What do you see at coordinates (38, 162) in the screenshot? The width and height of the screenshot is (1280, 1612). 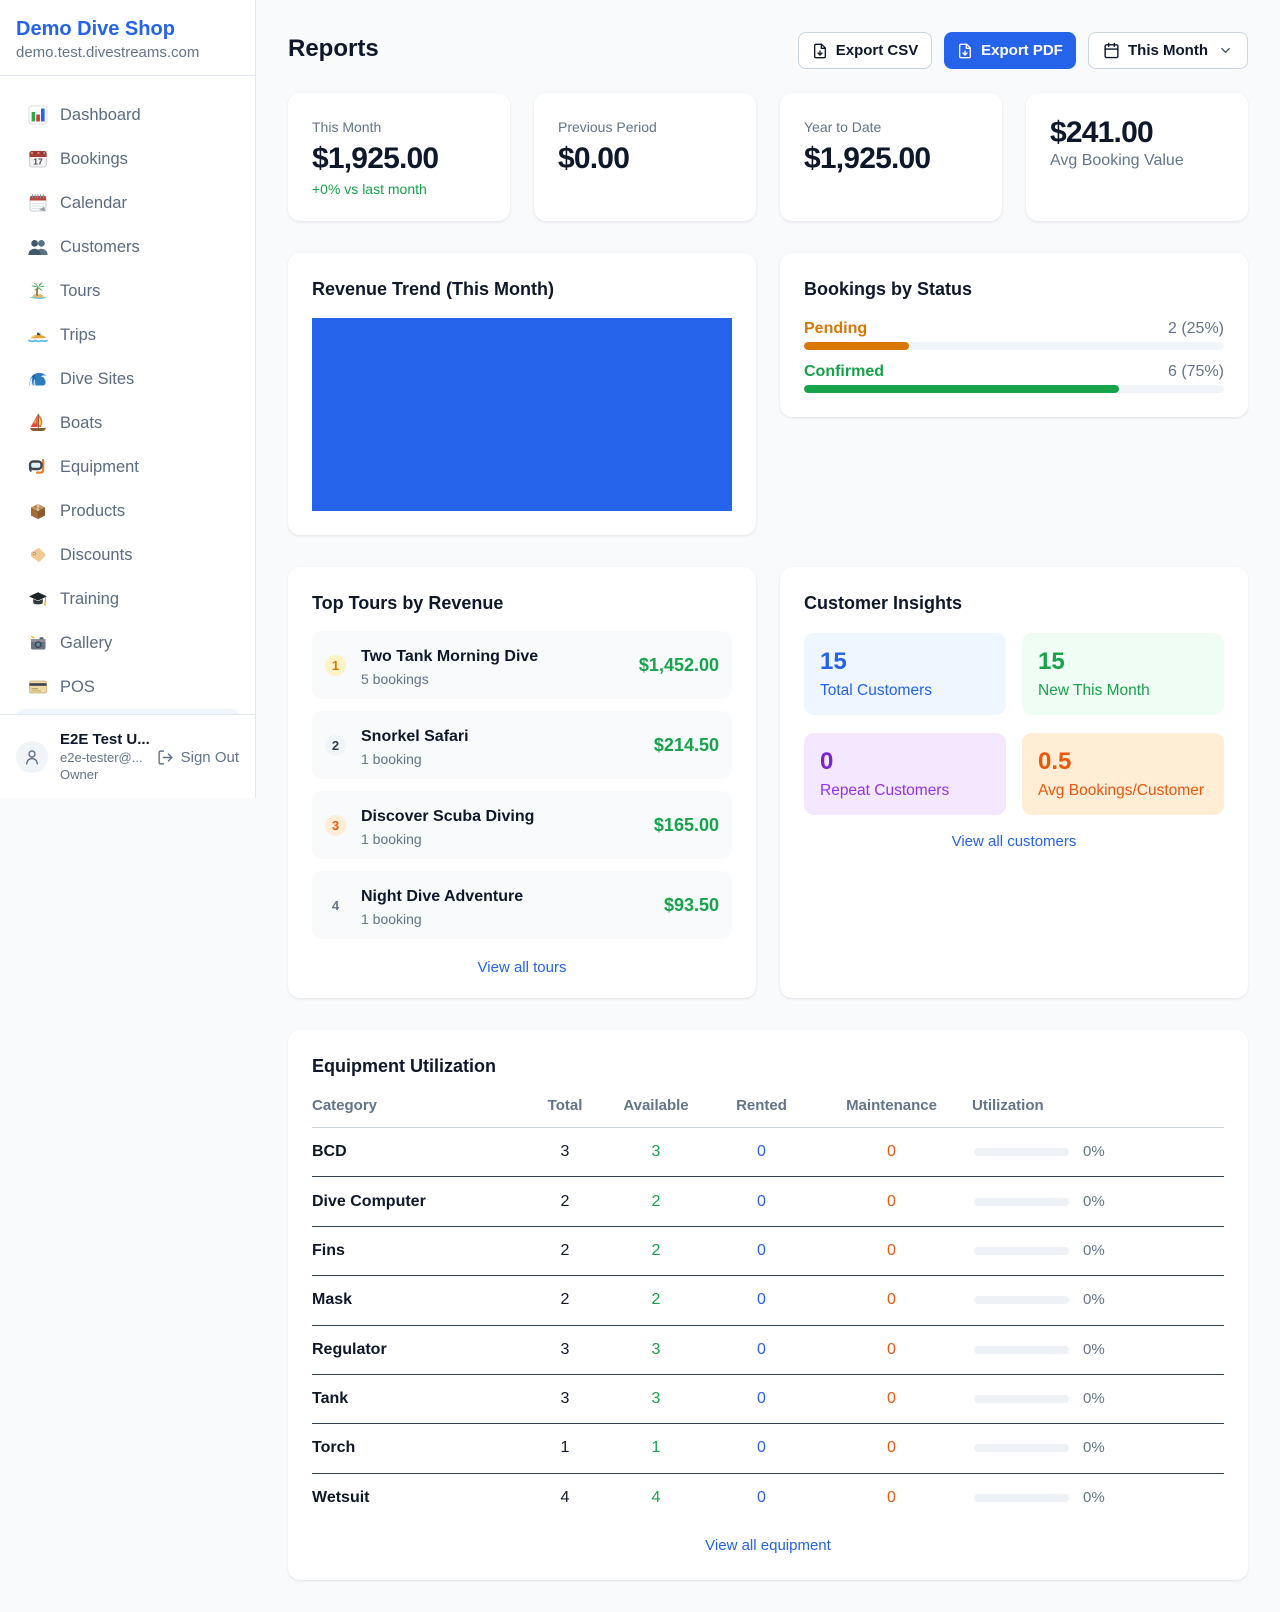 I see `svg-text: 17` at bounding box center [38, 162].